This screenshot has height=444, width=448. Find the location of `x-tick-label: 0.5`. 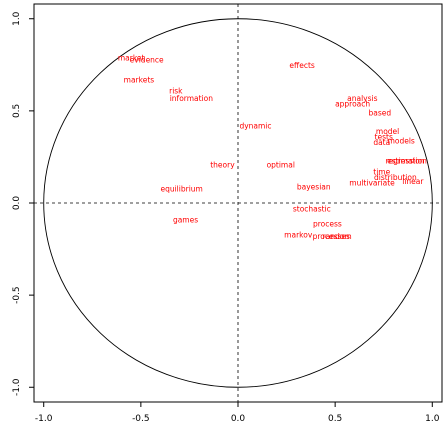

x-tick-label: 0.5 is located at coordinates (335, 419).